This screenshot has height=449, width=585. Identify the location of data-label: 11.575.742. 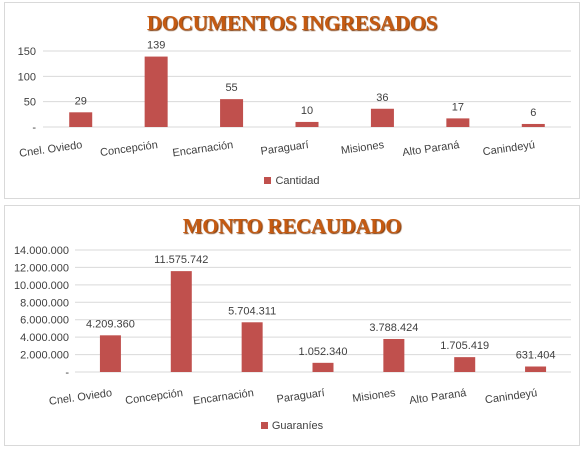
(181, 260).